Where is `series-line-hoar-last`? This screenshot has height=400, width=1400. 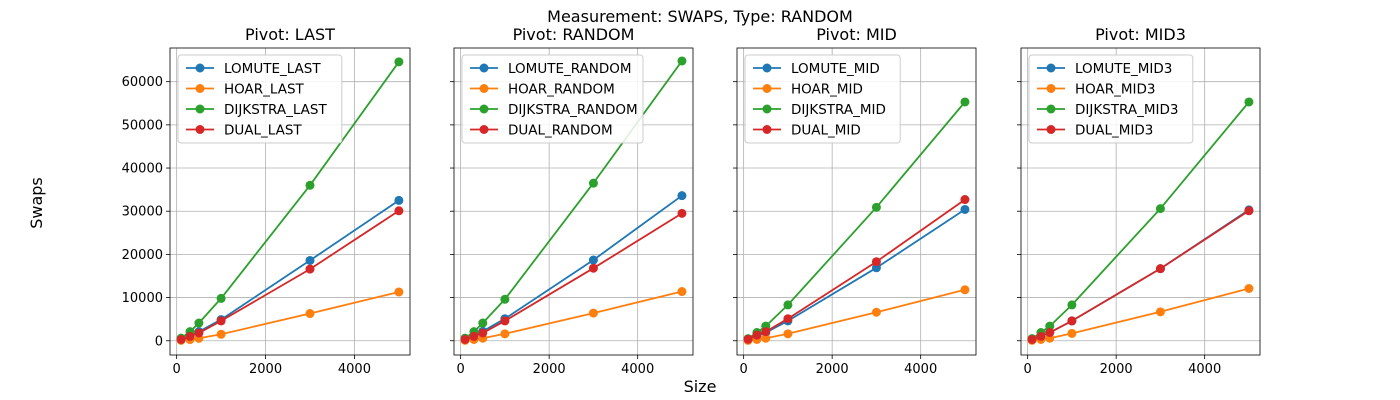
series-line-hoar-last is located at coordinates (290, 316).